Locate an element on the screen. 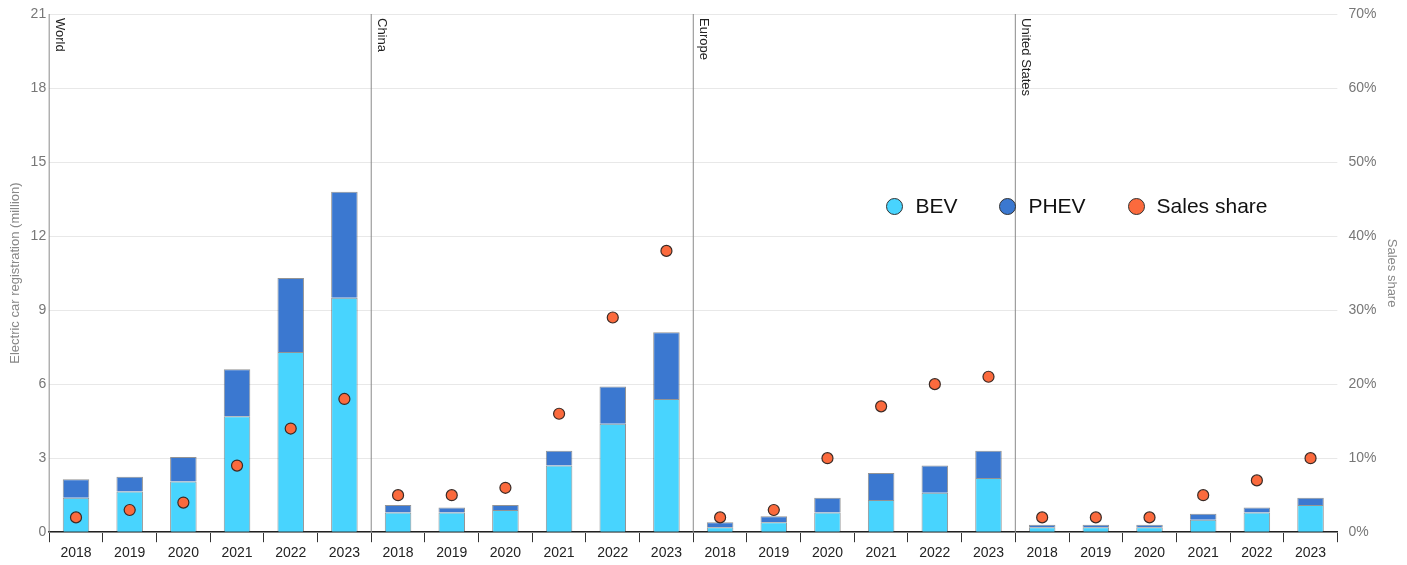 The width and height of the screenshot is (1407, 565). legend-label: PHEV is located at coordinates (1057, 206).